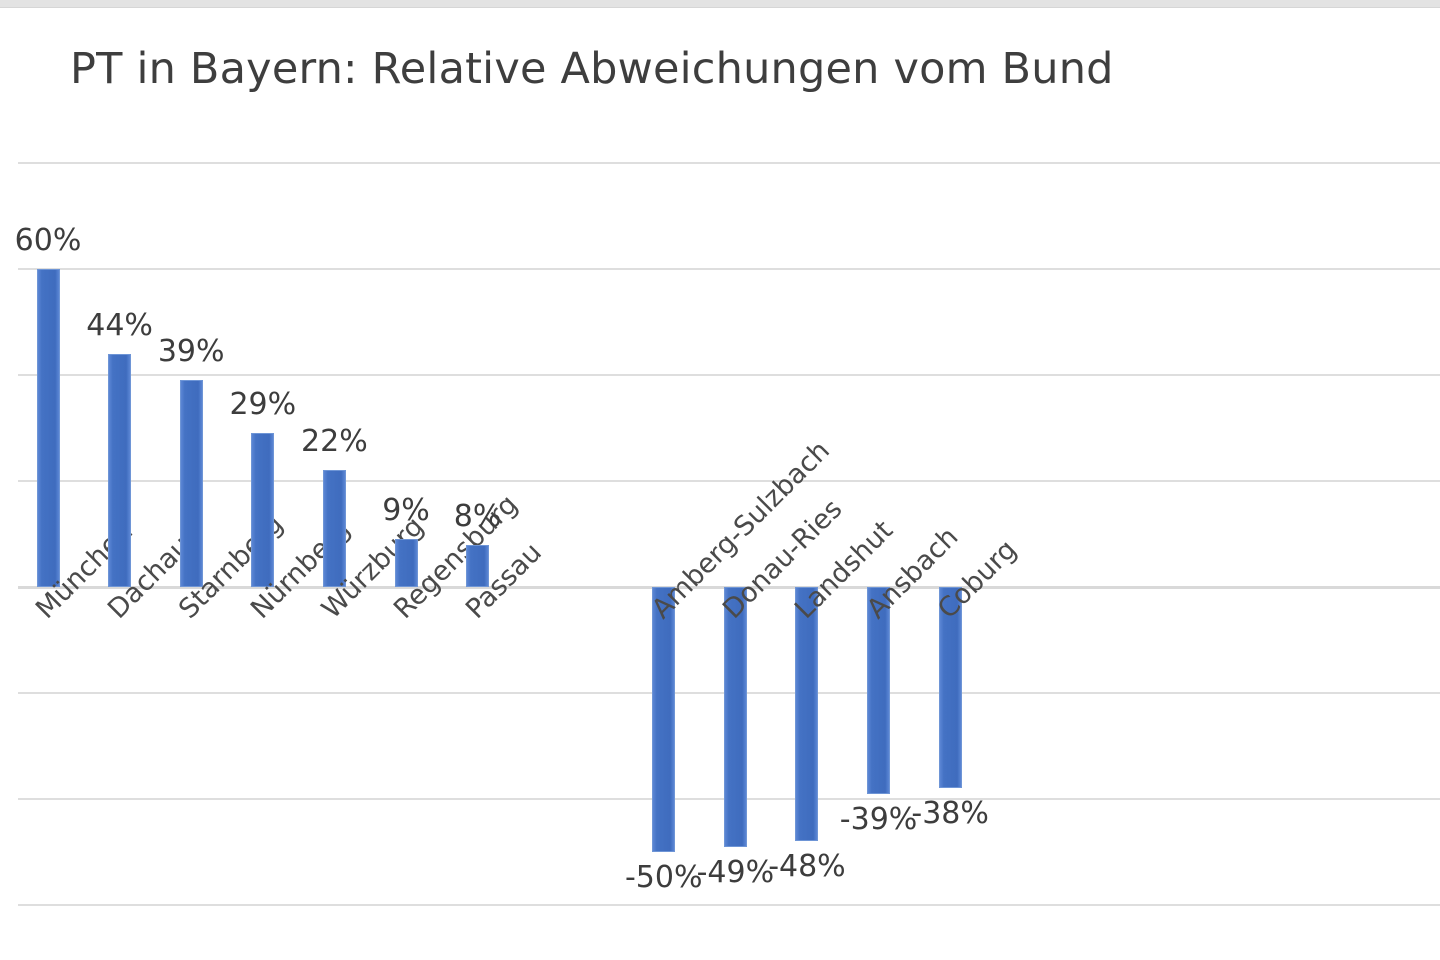  Describe the element at coordinates (406, 511) in the screenshot. I see `bar-value-label: 9%` at that location.